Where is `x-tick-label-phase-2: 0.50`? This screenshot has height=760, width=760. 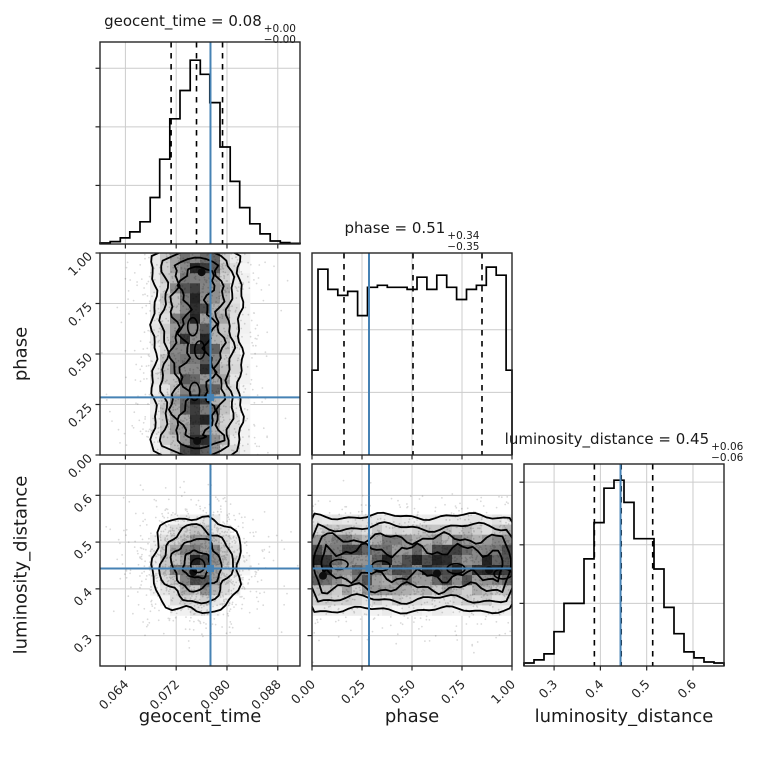
x-tick-label-phase-2: 0.50 is located at coordinates (403, 691).